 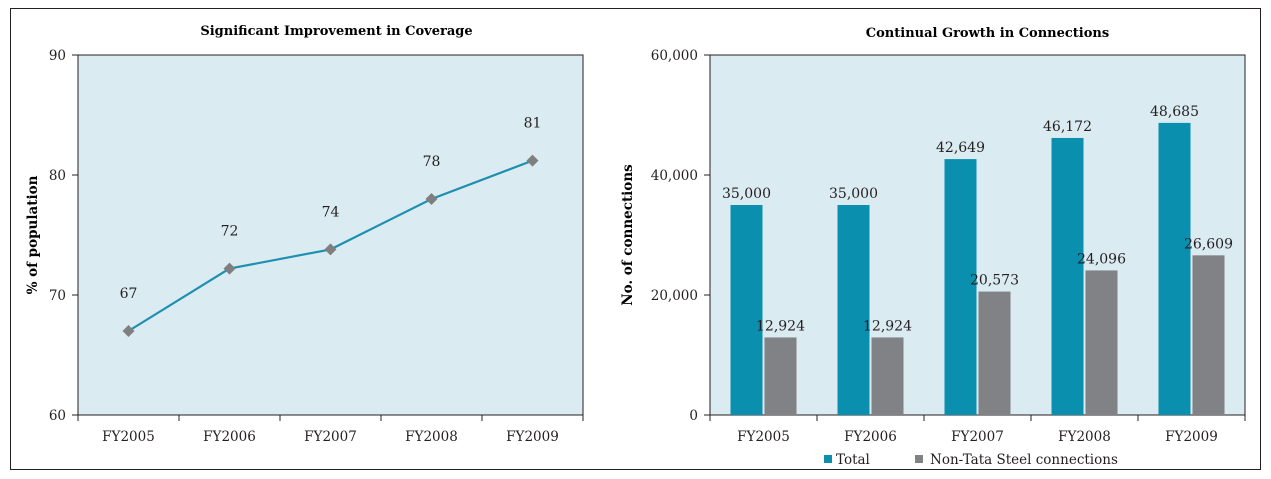 I want to click on line-chart-x-tick-label: FY2007, so click(x=330, y=437).